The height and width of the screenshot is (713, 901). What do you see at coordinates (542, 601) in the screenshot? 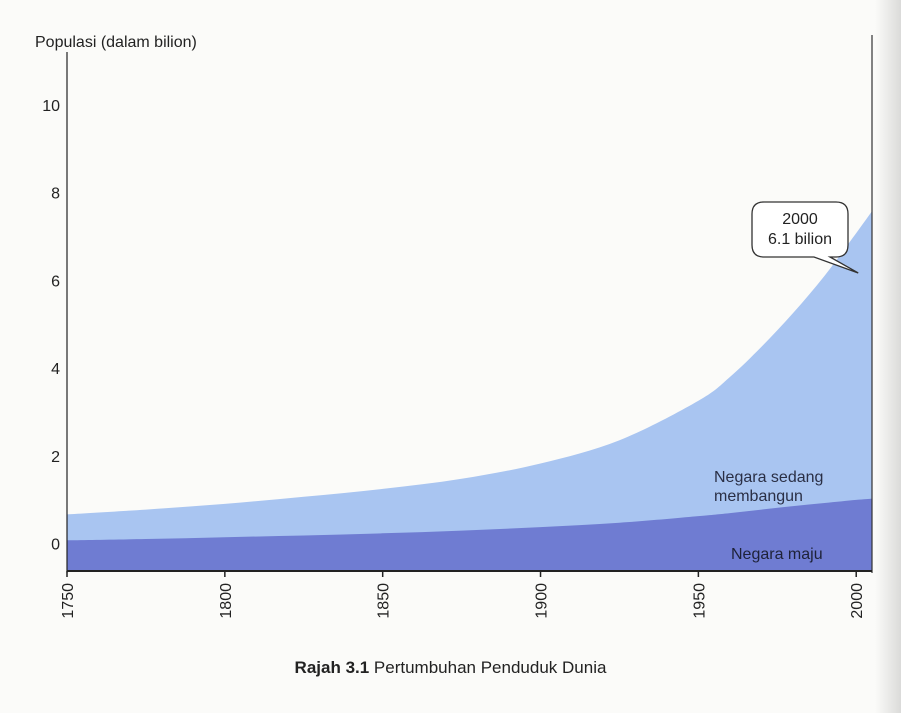
I see `x-tick-label-1900: 1900` at bounding box center [542, 601].